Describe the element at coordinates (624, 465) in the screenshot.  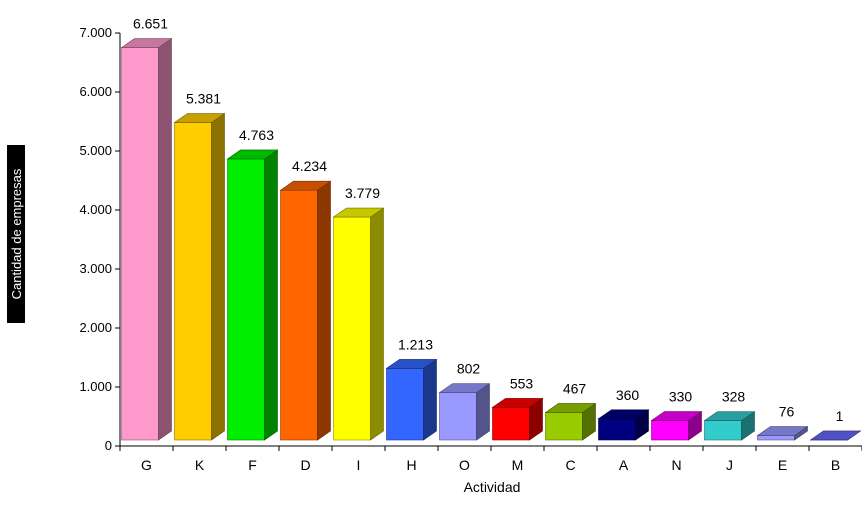
I see `x-tick-label-A: A` at that location.